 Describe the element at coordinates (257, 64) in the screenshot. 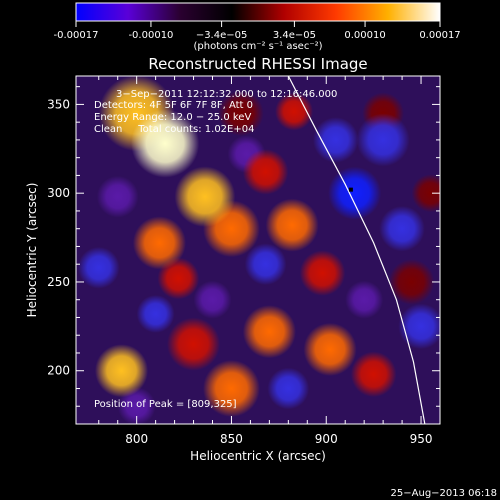

I see `chart-title: Reconstructed RHESSI Image` at that location.